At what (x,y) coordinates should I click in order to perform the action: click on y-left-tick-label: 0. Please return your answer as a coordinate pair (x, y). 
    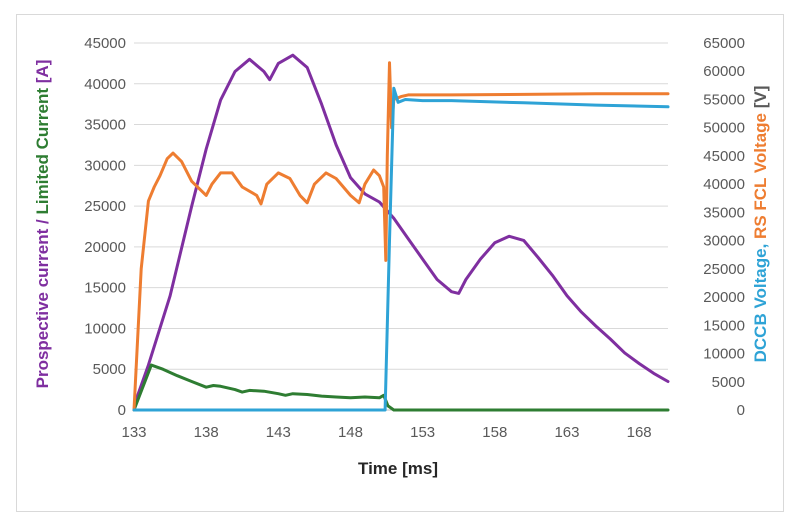
    Looking at the image, I should click on (122, 410).